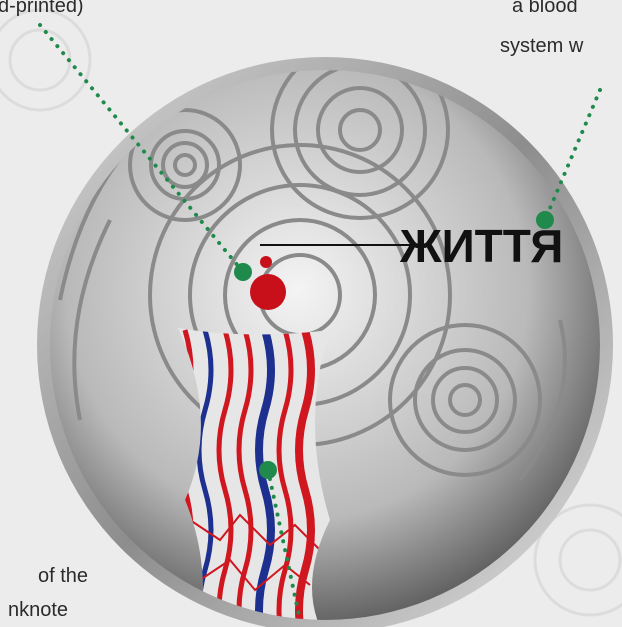 This screenshot has height=627, width=622. Describe the element at coordinates (42, 8) in the screenshot. I see `label: d-printed)` at that location.